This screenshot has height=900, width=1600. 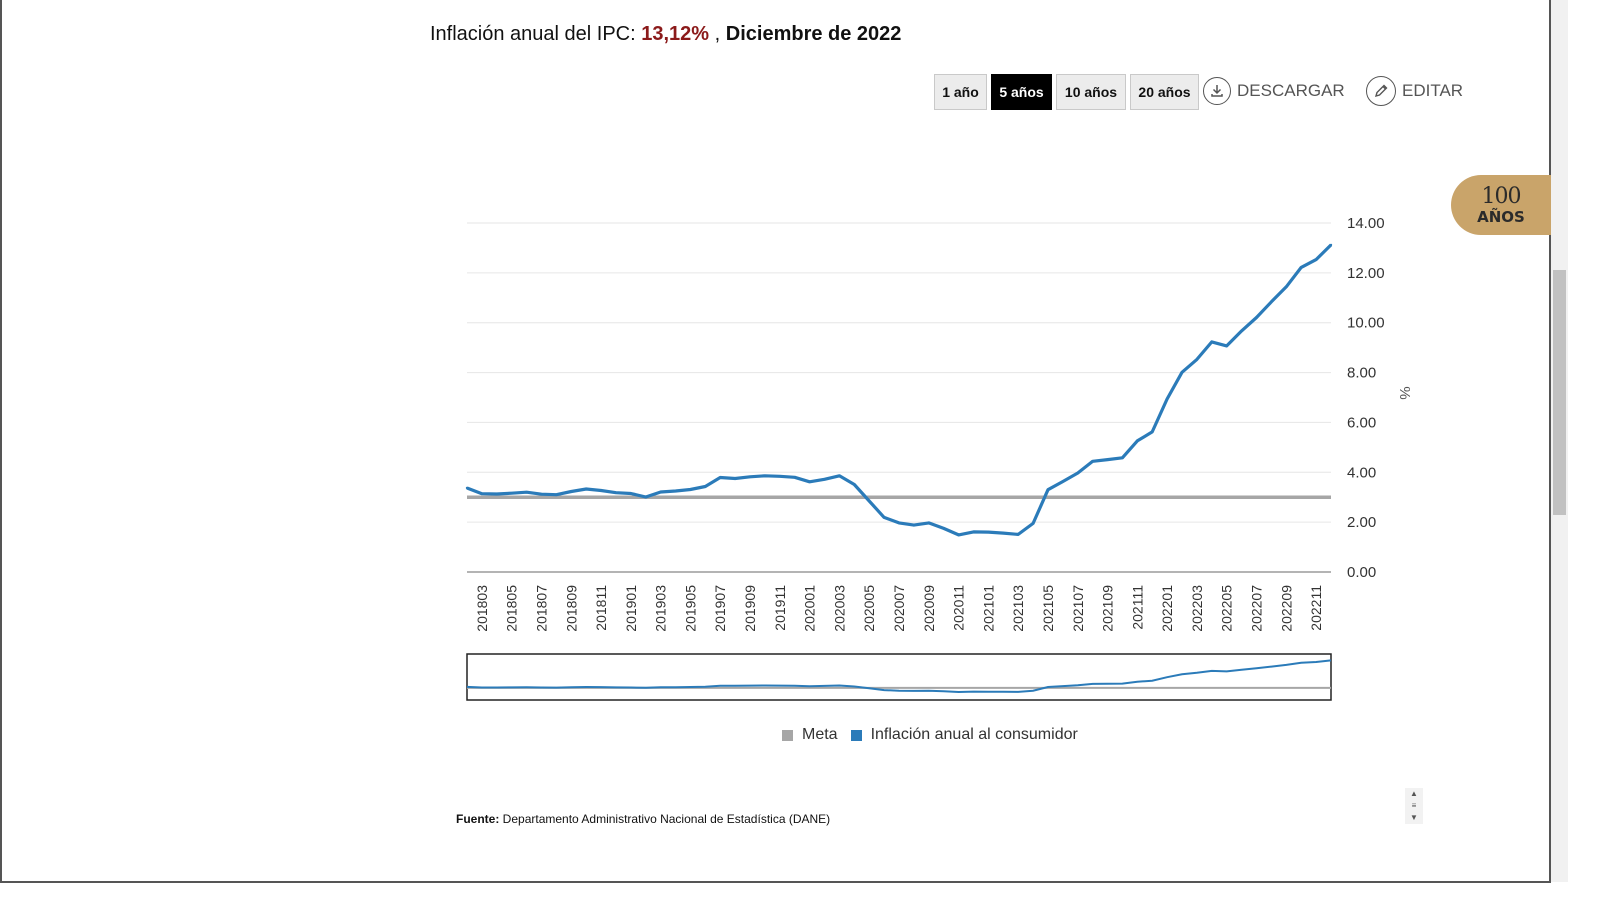 I want to click on title-prefix: Inflación anual del IPC:, so click(x=536, y=34).